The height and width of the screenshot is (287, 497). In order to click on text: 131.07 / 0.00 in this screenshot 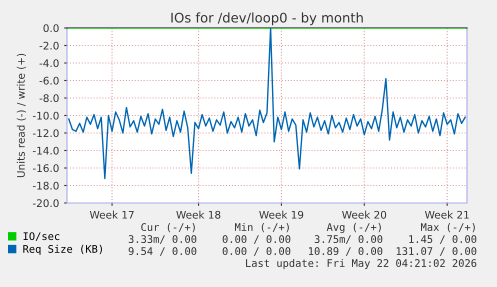, I will do `click(436, 251)`.